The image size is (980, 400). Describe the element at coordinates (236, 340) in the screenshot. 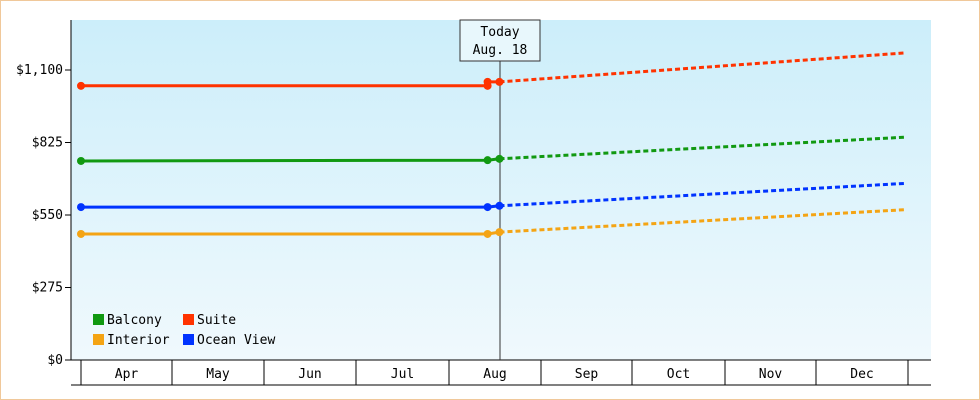

I see `legend-label: Ocean View` at that location.